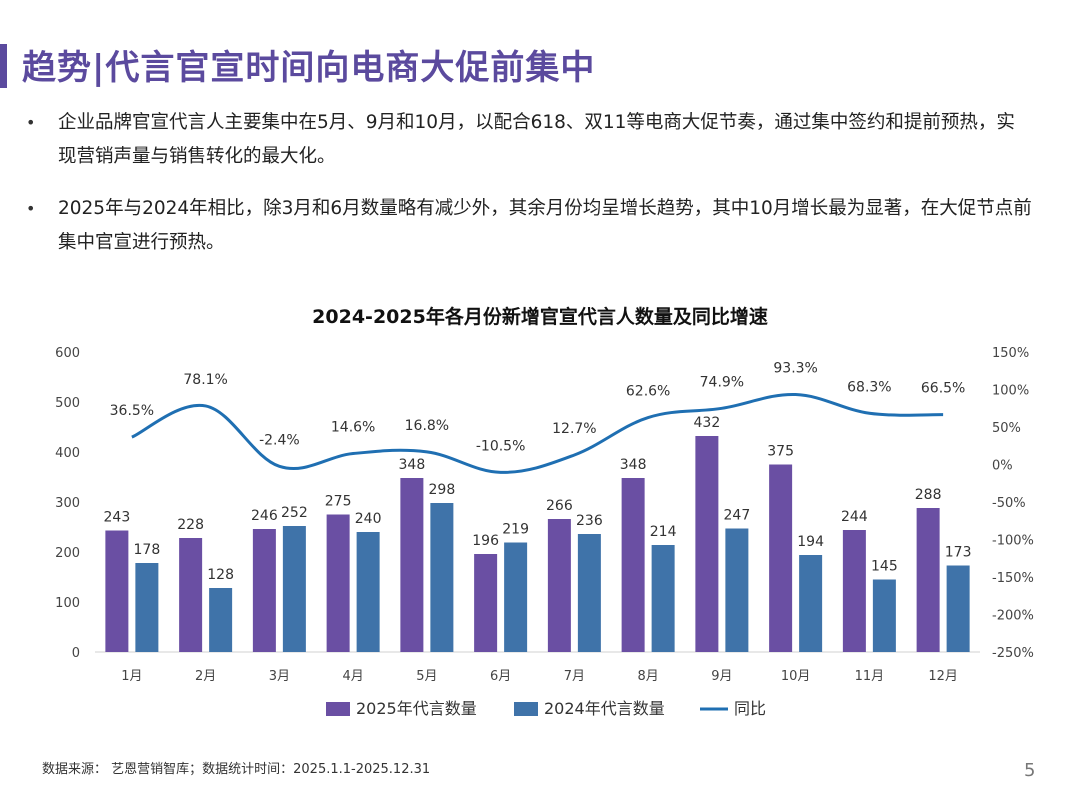 The width and height of the screenshot is (1080, 810). Describe the element at coordinates (737, 516) in the screenshot. I see `bar-2024-value-label: 247` at that location.